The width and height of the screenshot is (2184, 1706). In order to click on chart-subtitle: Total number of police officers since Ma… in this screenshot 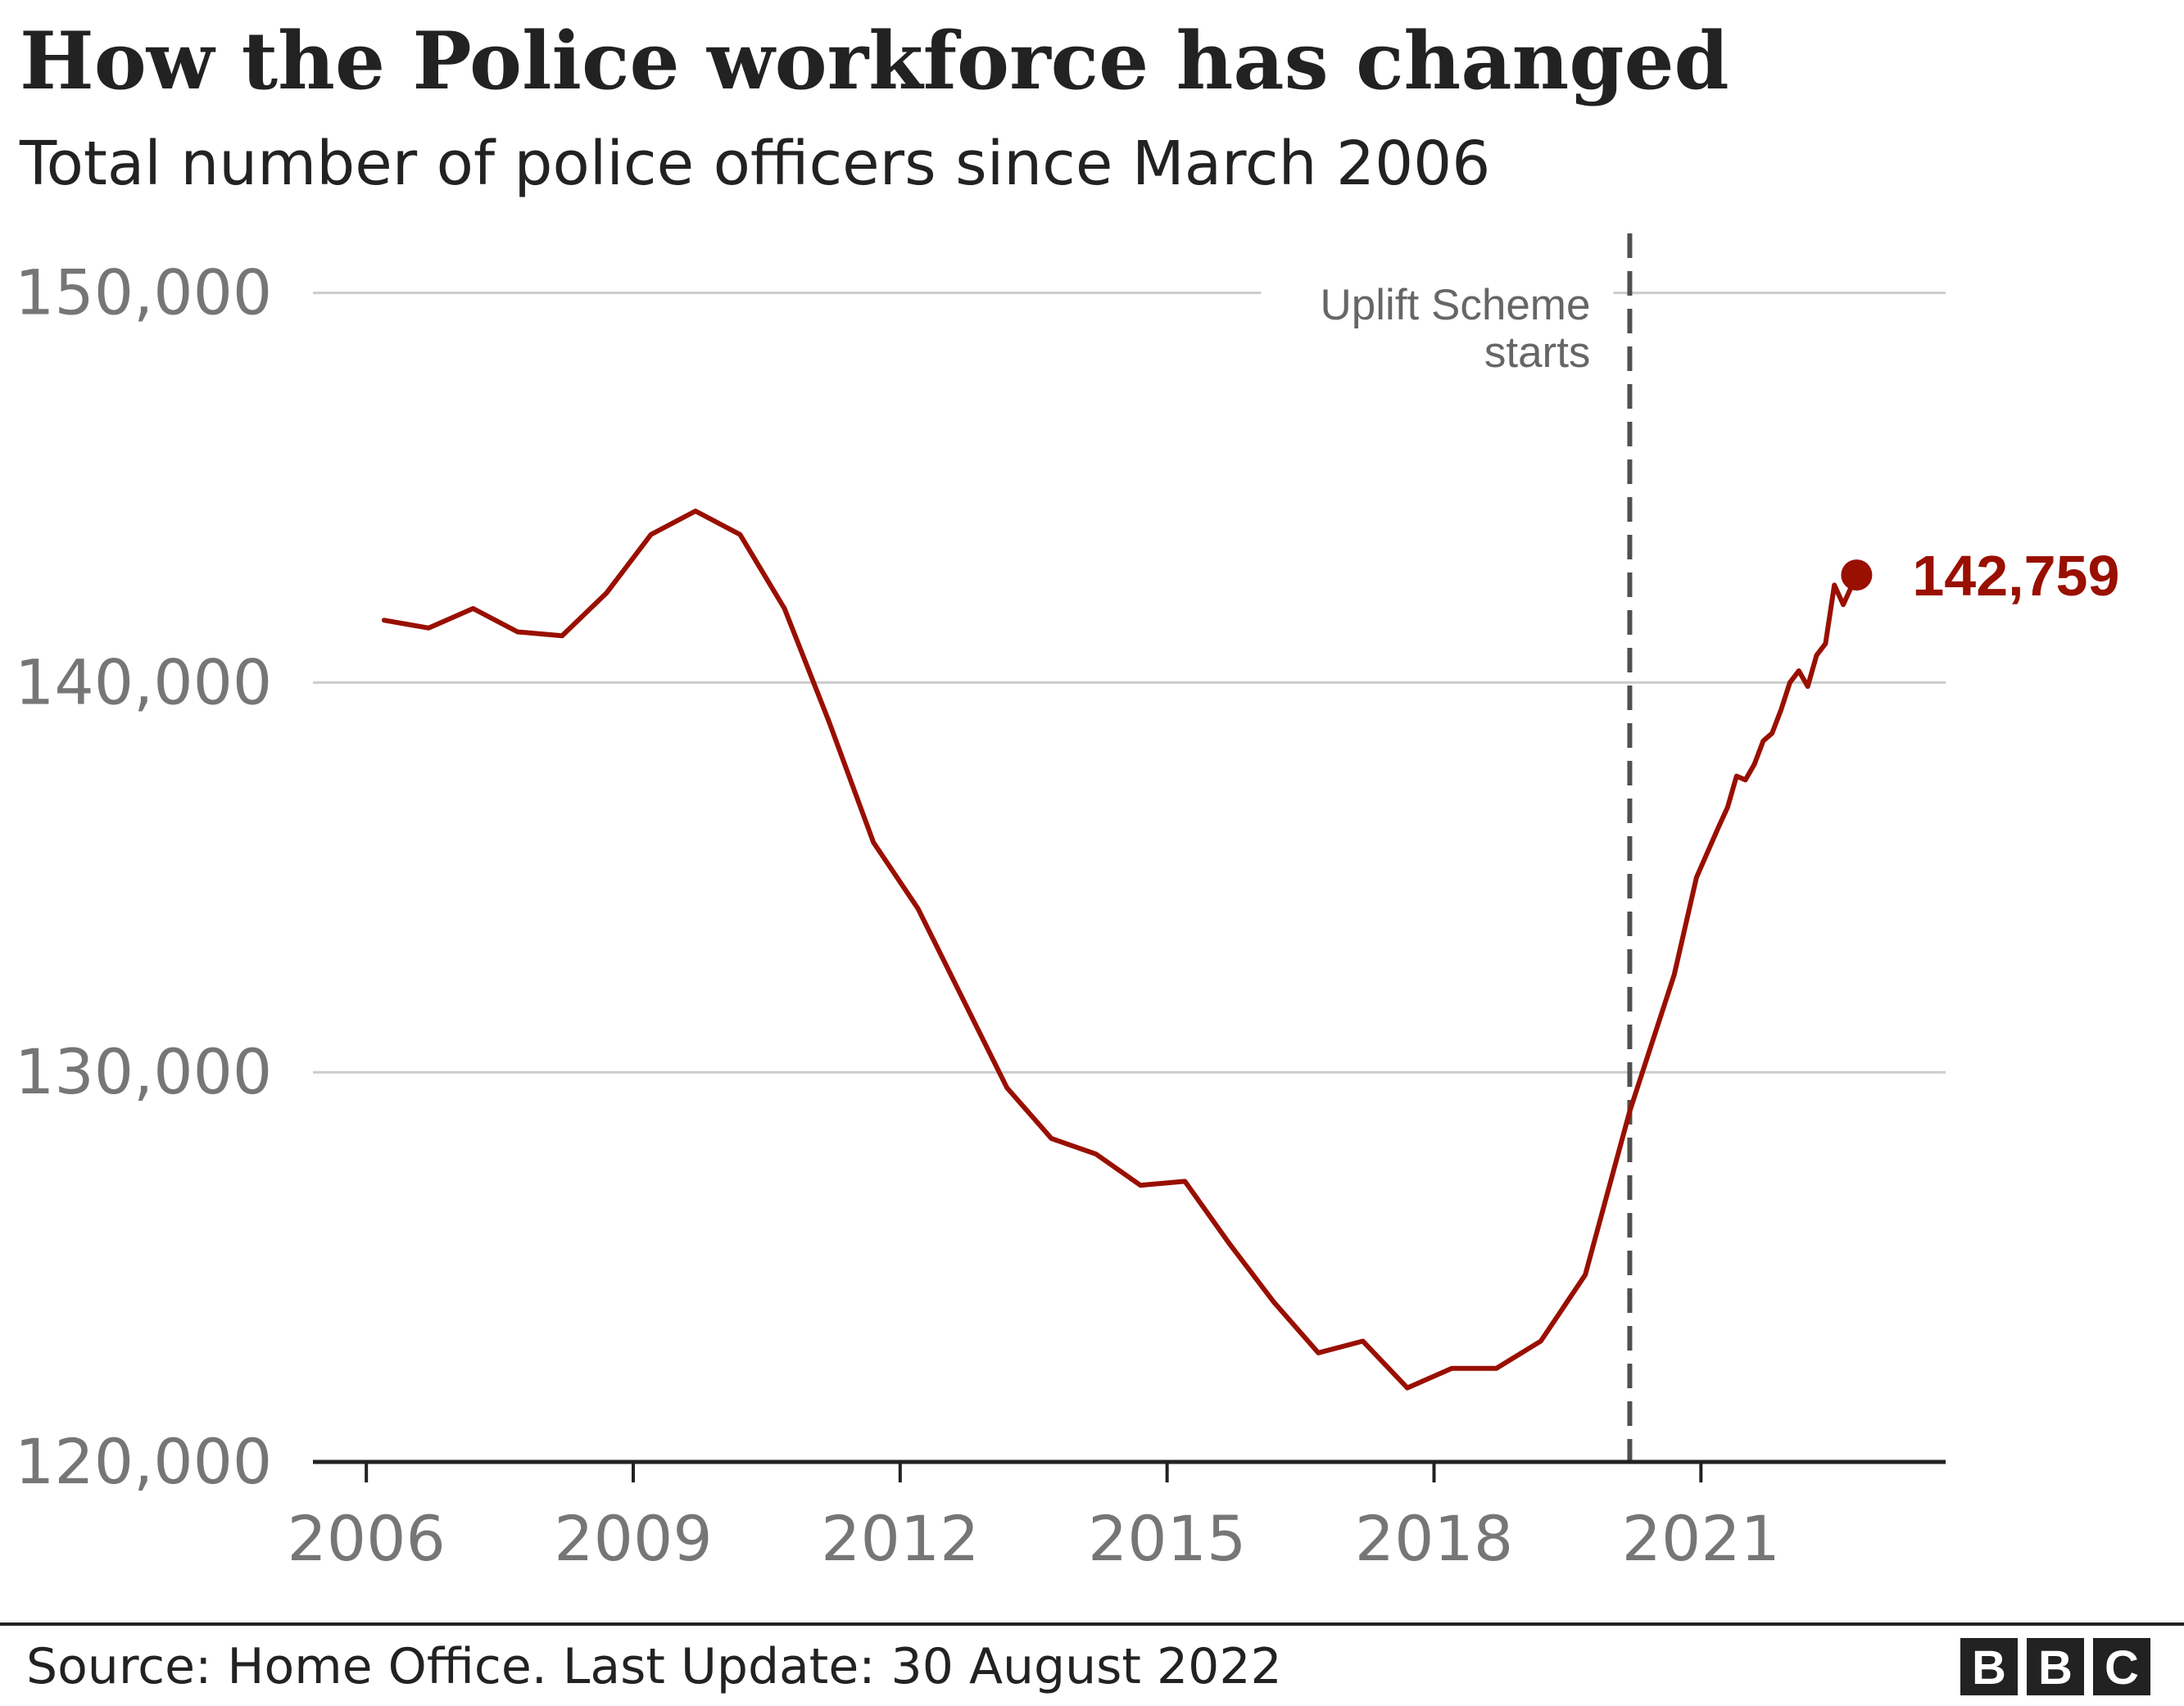, I will do `click(755, 164)`.